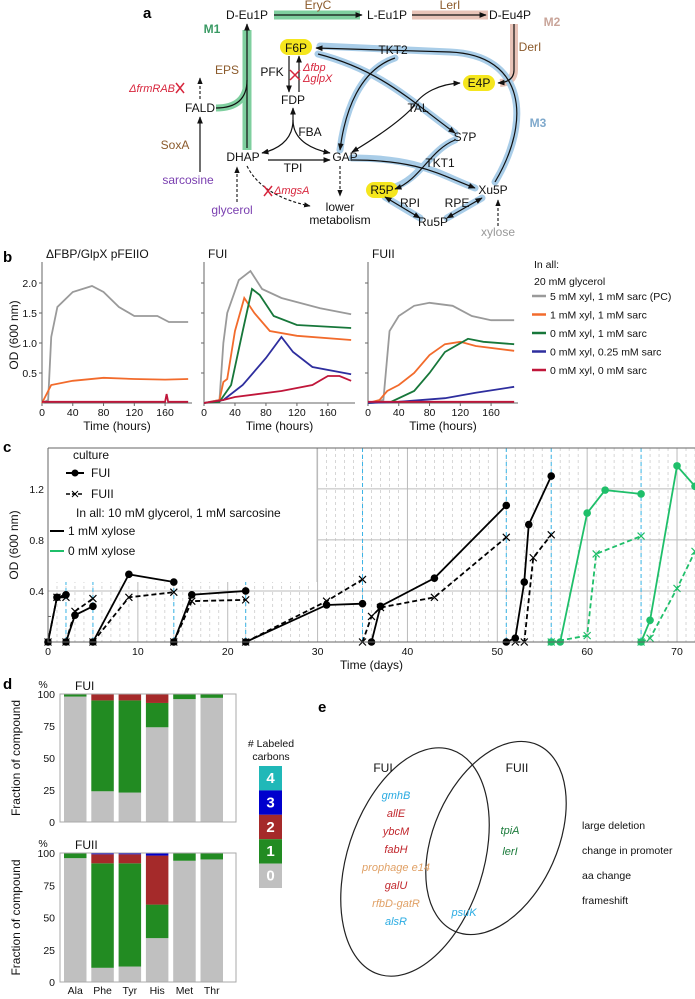 The image size is (695, 999). I want to click on node-d-eu1p: D-Eu1P, so click(247, 15).